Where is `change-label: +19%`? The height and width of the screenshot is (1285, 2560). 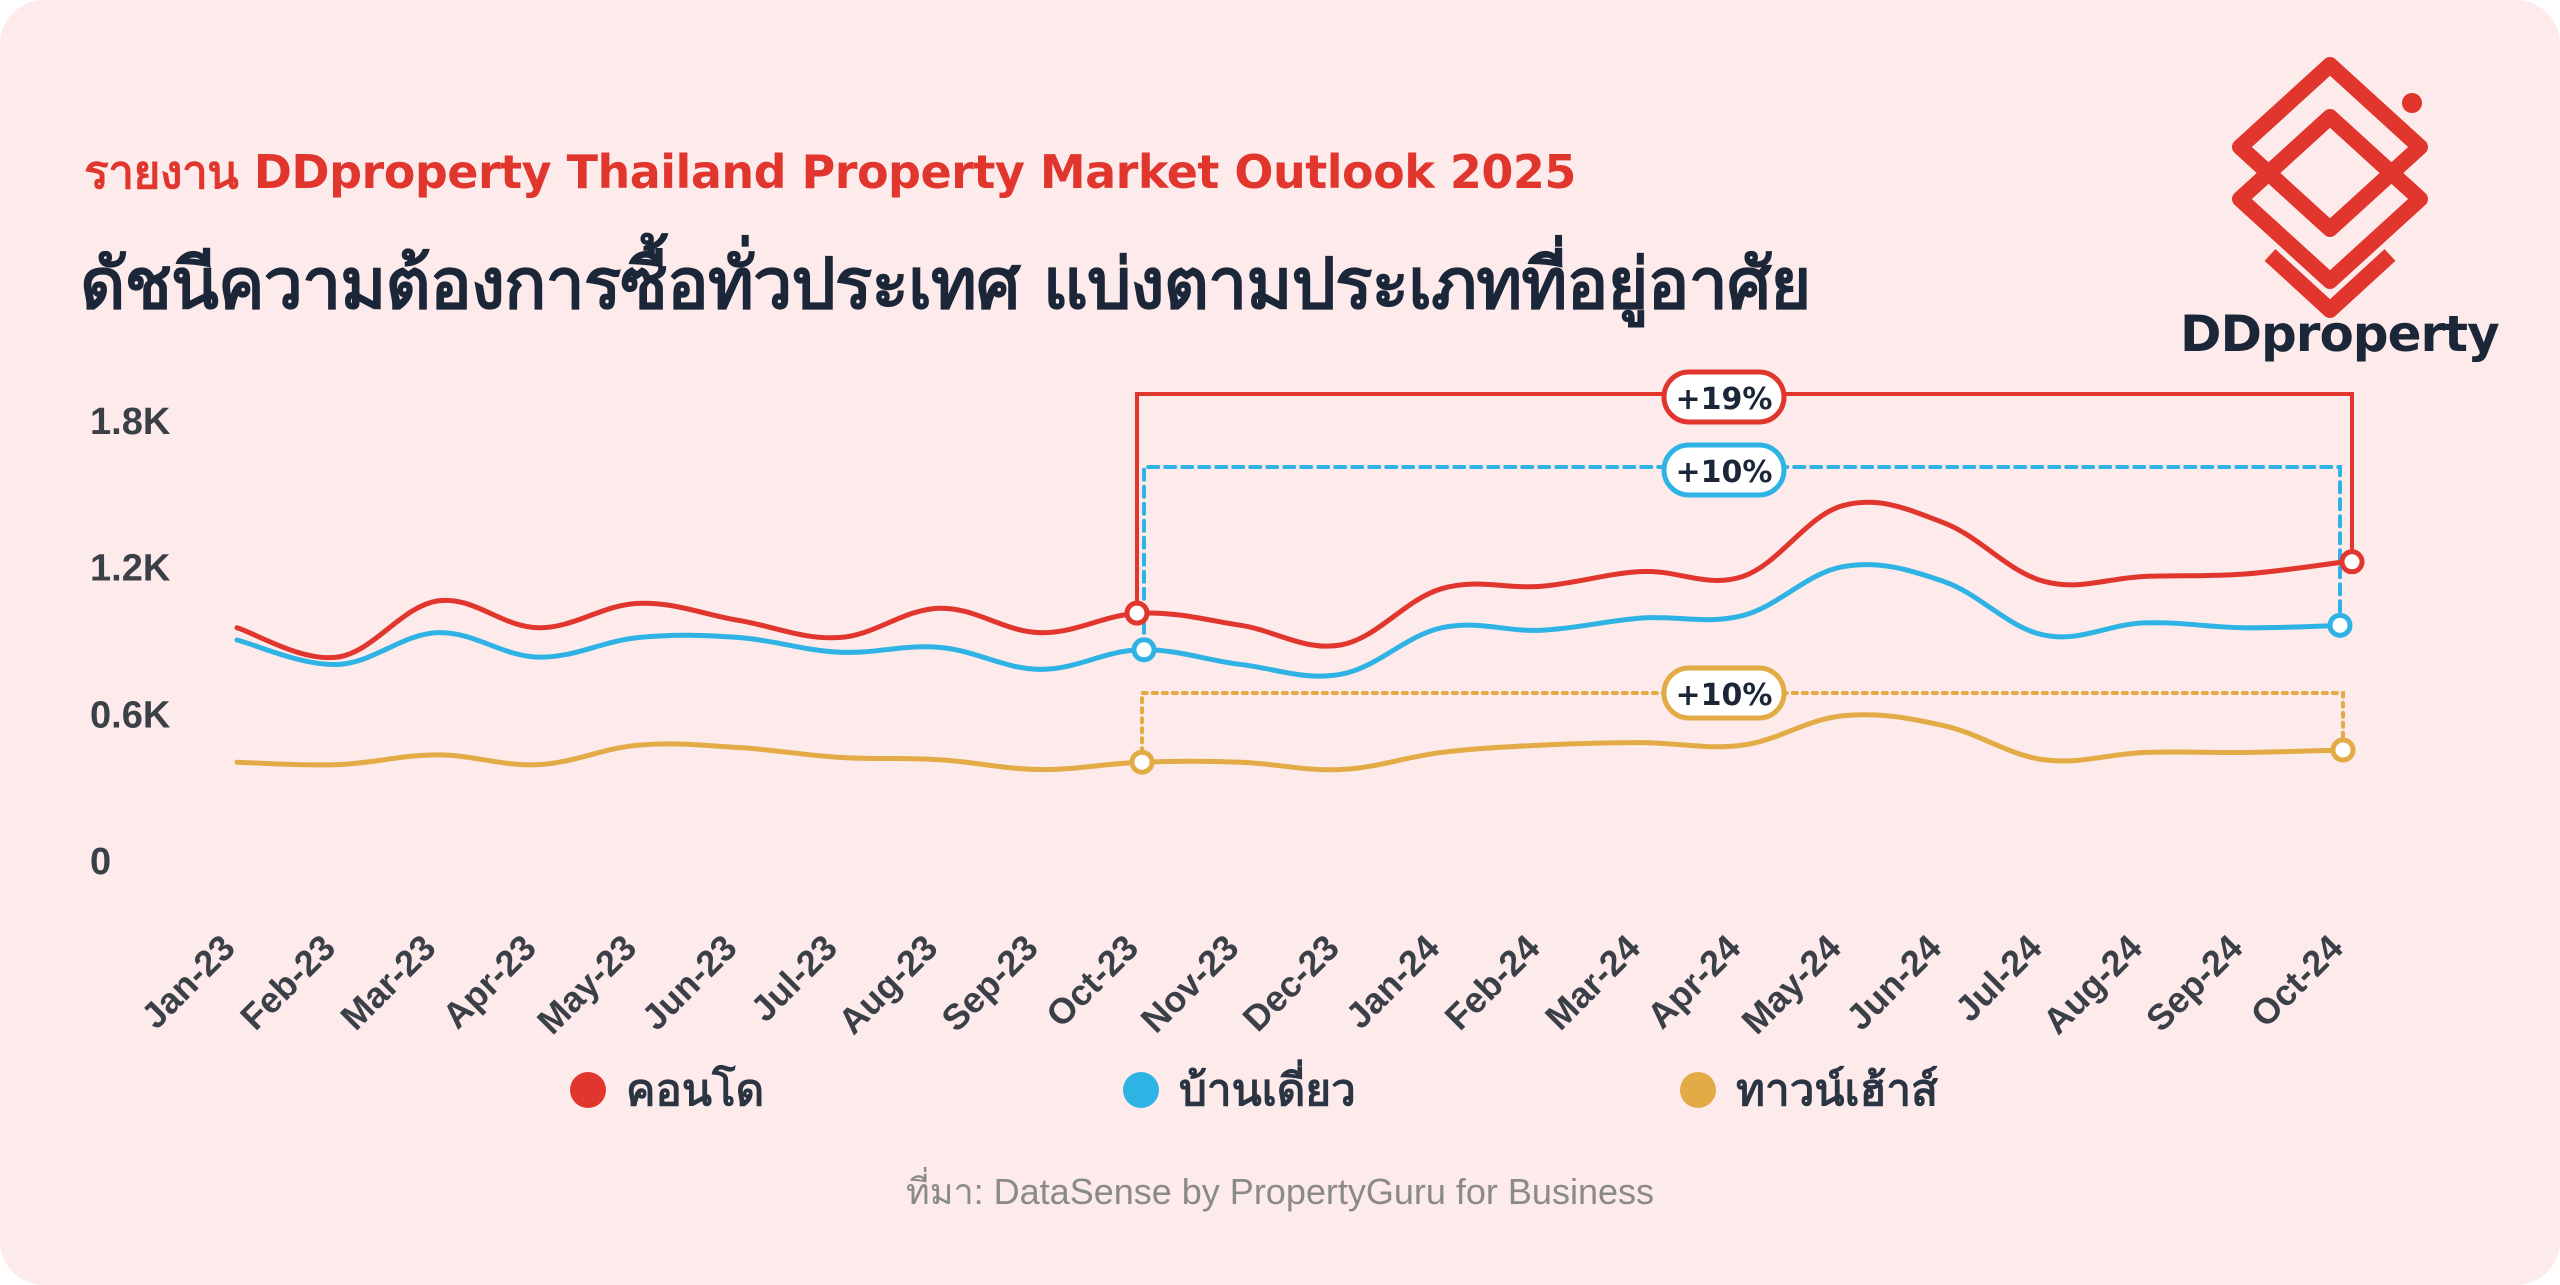 change-label: +19% is located at coordinates (1724, 399).